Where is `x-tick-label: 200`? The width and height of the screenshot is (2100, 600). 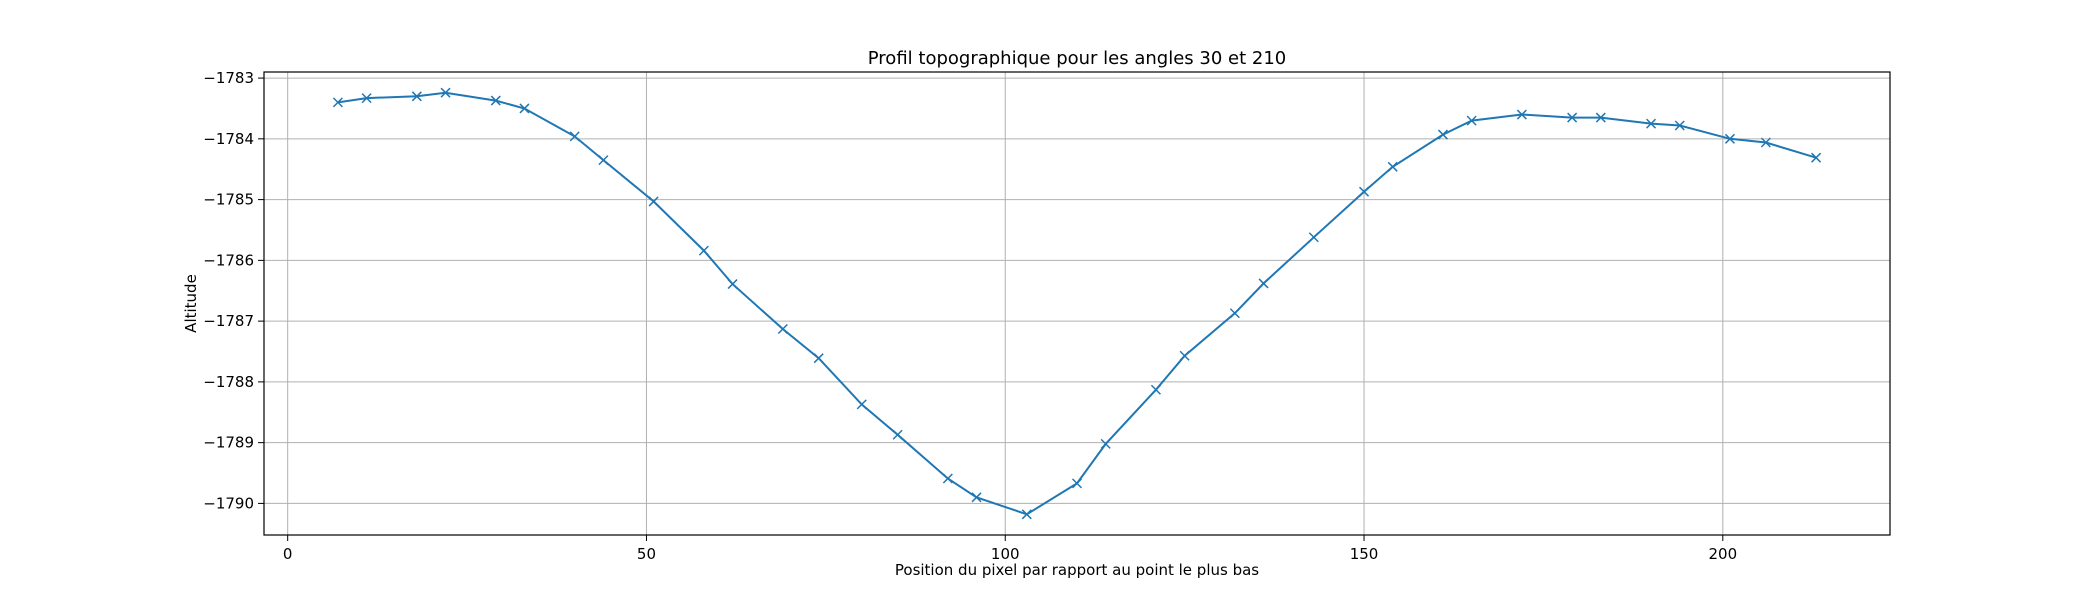
x-tick-label: 200 is located at coordinates (1722, 554).